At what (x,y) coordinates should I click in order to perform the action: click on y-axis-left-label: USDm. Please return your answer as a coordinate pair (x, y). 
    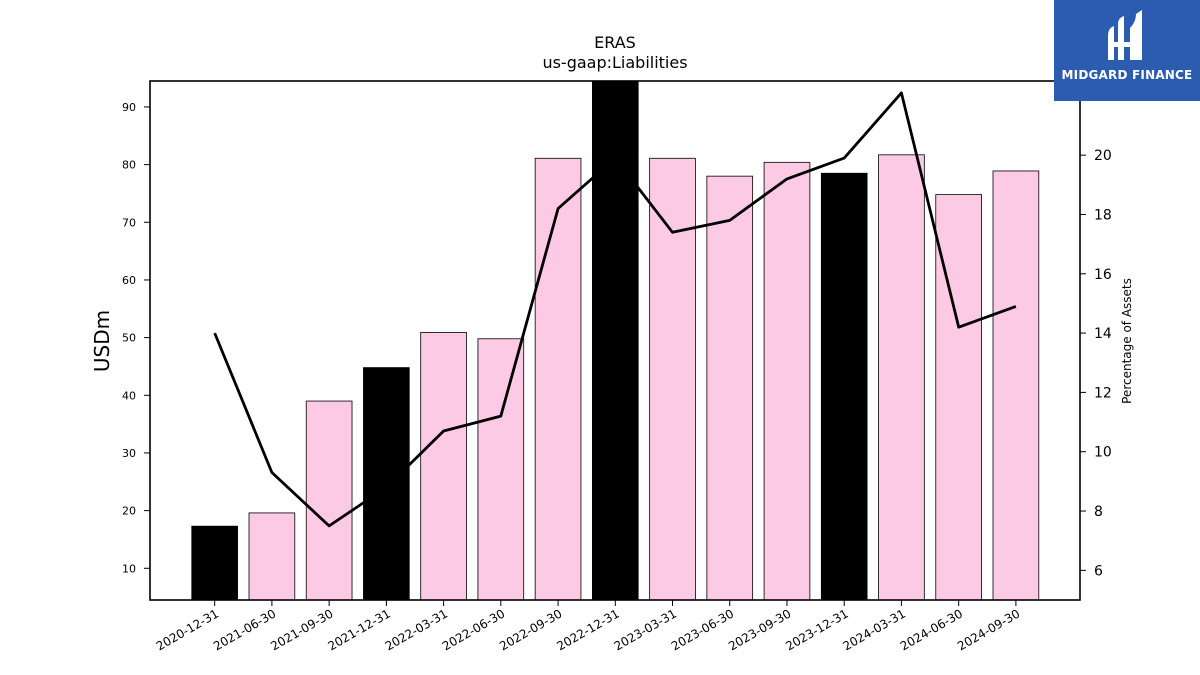
    Looking at the image, I should click on (102, 341).